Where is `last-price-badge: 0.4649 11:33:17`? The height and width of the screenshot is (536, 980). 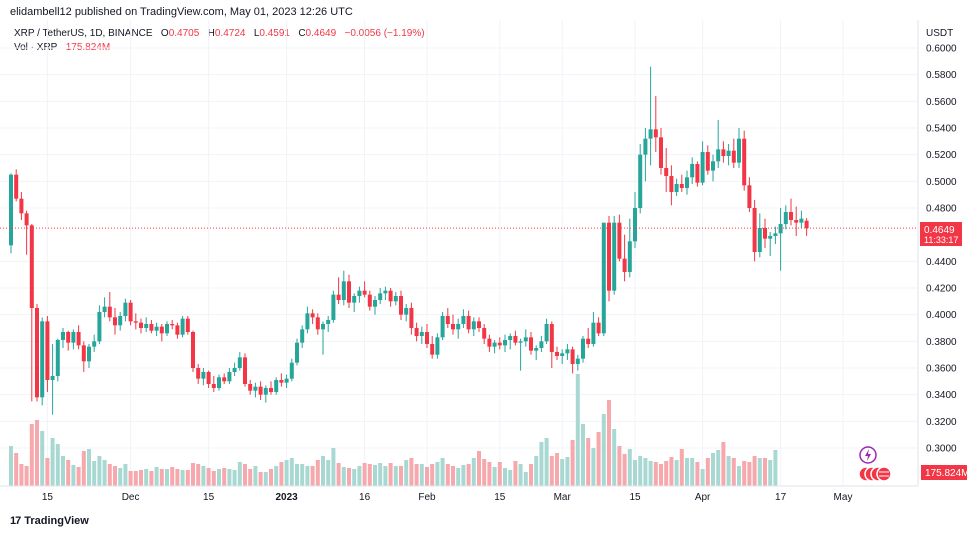 last-price-badge: 0.4649 11:33:17 is located at coordinates (941, 234).